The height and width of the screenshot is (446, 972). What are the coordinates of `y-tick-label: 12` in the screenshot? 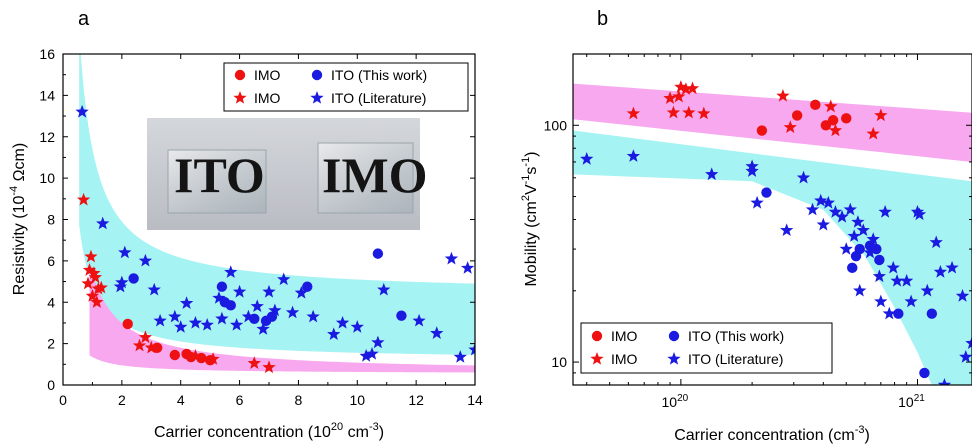 It's located at (47, 137).